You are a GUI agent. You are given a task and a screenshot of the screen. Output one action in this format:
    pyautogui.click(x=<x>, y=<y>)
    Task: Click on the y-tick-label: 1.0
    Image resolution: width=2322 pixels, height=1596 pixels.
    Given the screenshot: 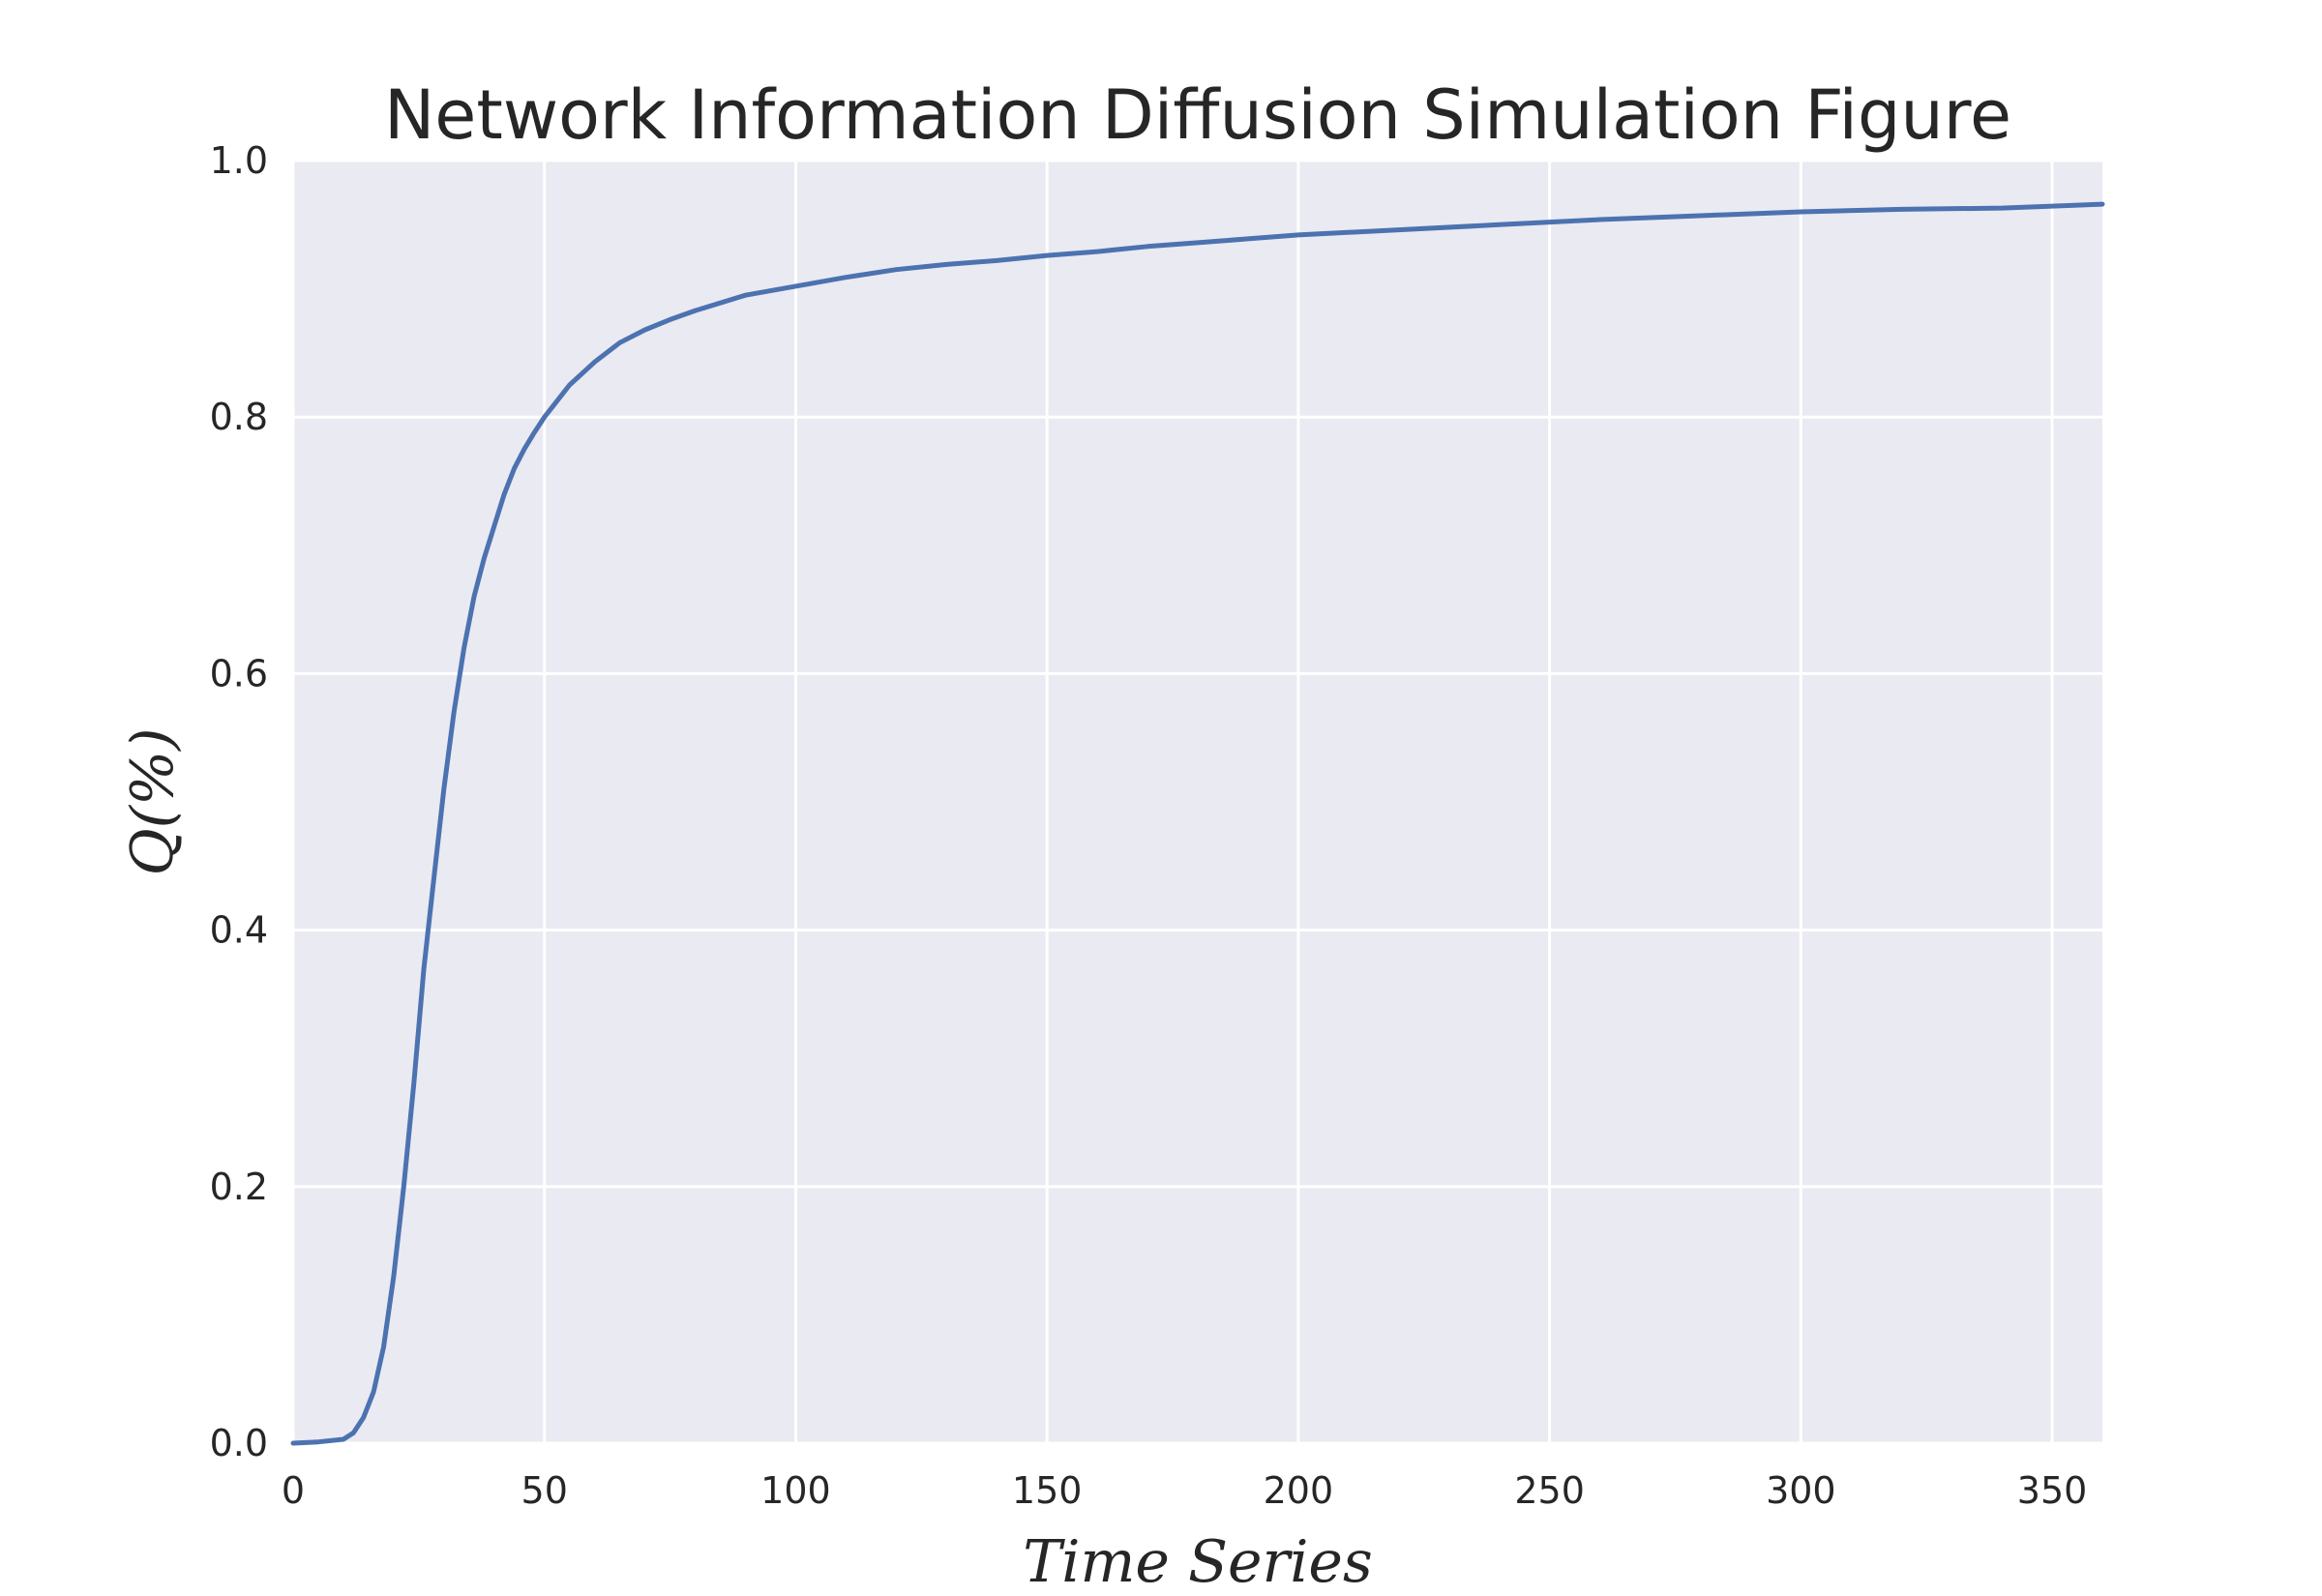 What is the action you would take?
    pyautogui.click(x=239, y=160)
    